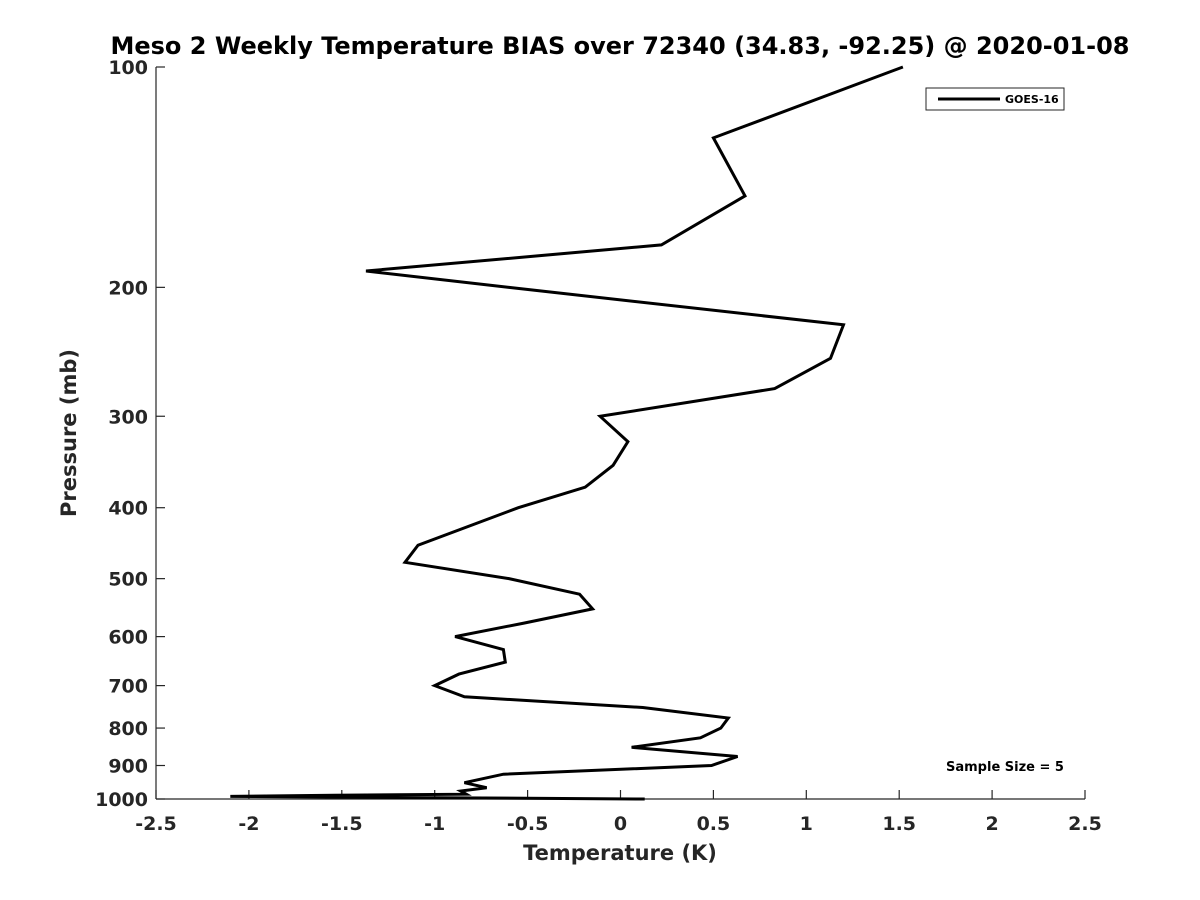 This screenshot has height=900, width=1200. I want to click on x-tick-label: -1.5, so click(342, 824).